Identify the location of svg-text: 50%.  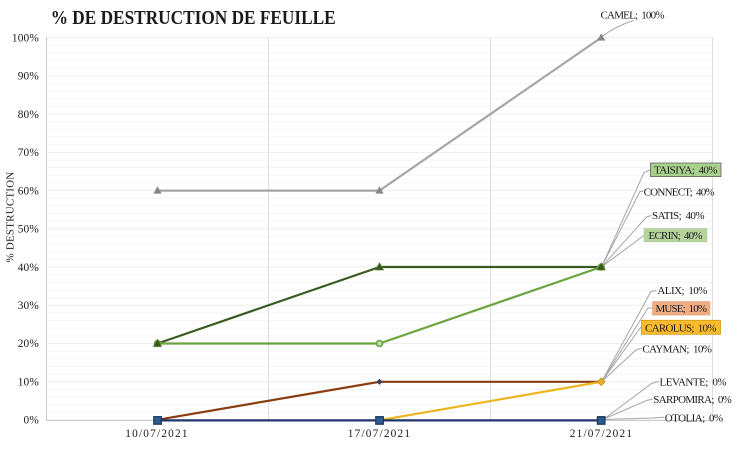
(29, 230).